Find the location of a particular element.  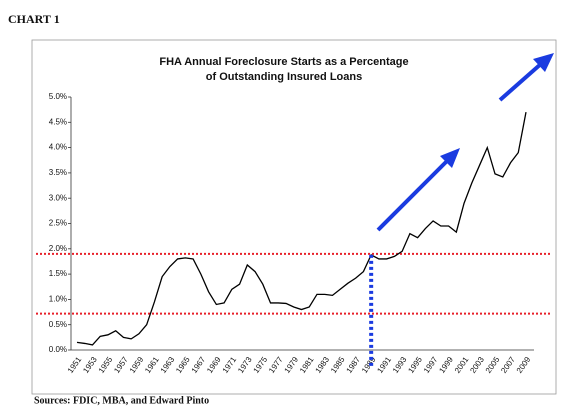

x-tick-label: 2009 is located at coordinates (524, 365).